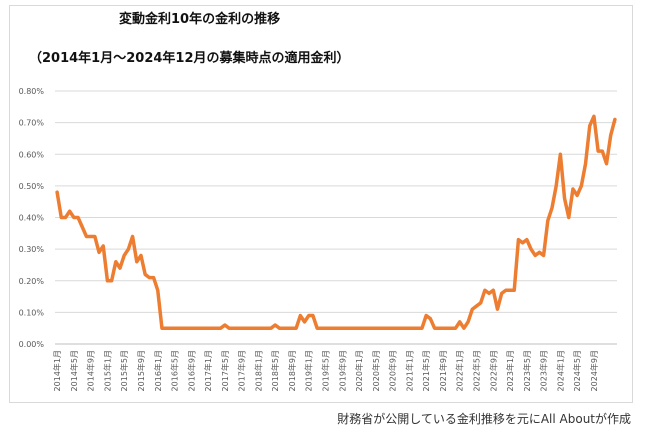 This screenshot has width=645, height=437. I want to click on x-tick-label: 2015年9月, so click(141, 370).